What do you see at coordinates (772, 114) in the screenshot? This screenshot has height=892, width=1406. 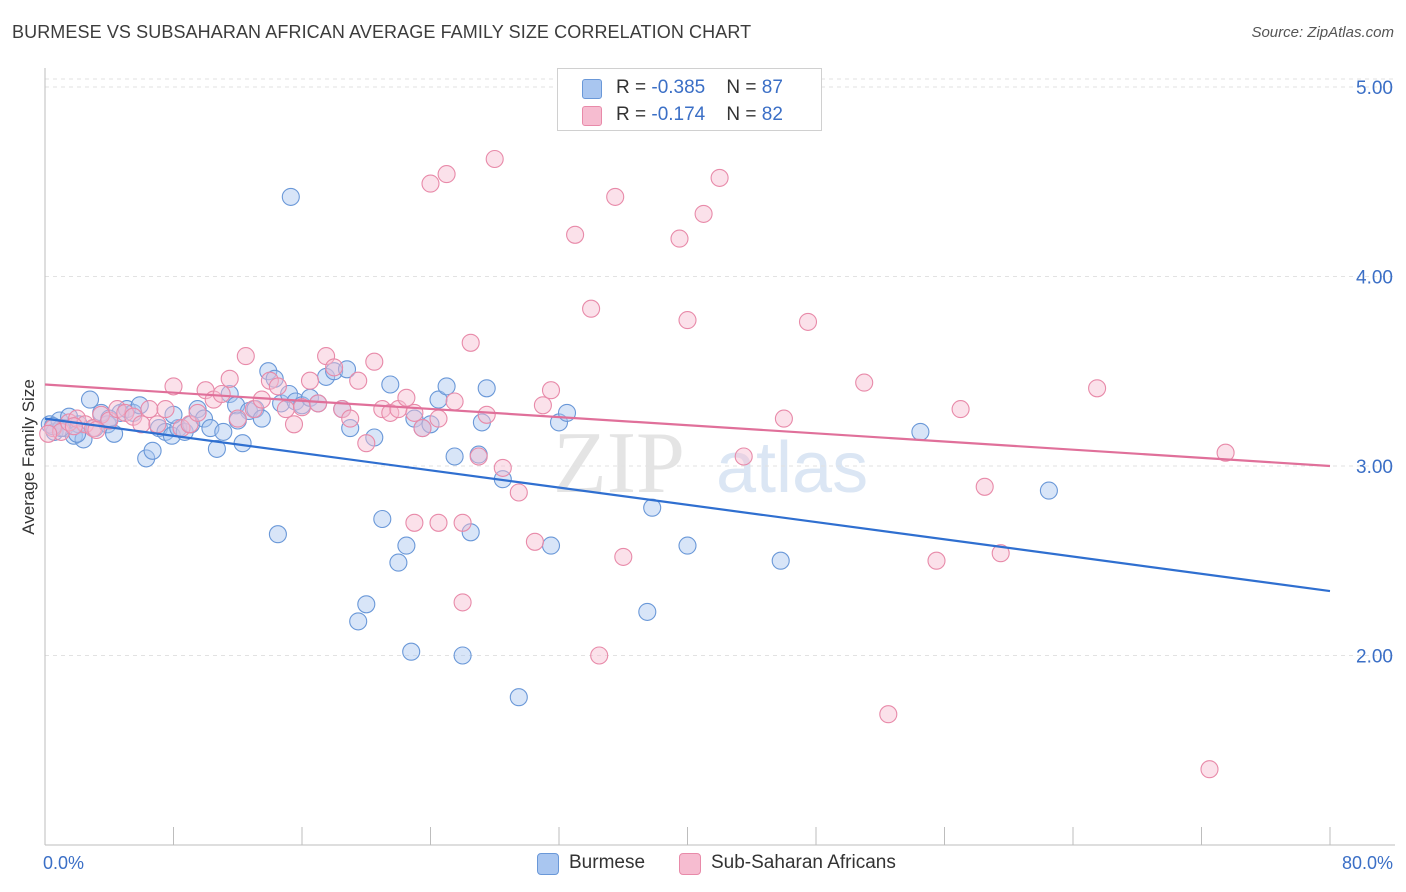 I see `n-value: 82` at bounding box center [772, 114].